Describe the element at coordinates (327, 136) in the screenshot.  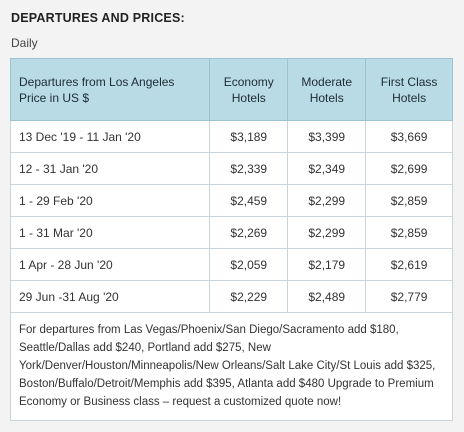
I see `moderate-price: $3,399` at that location.